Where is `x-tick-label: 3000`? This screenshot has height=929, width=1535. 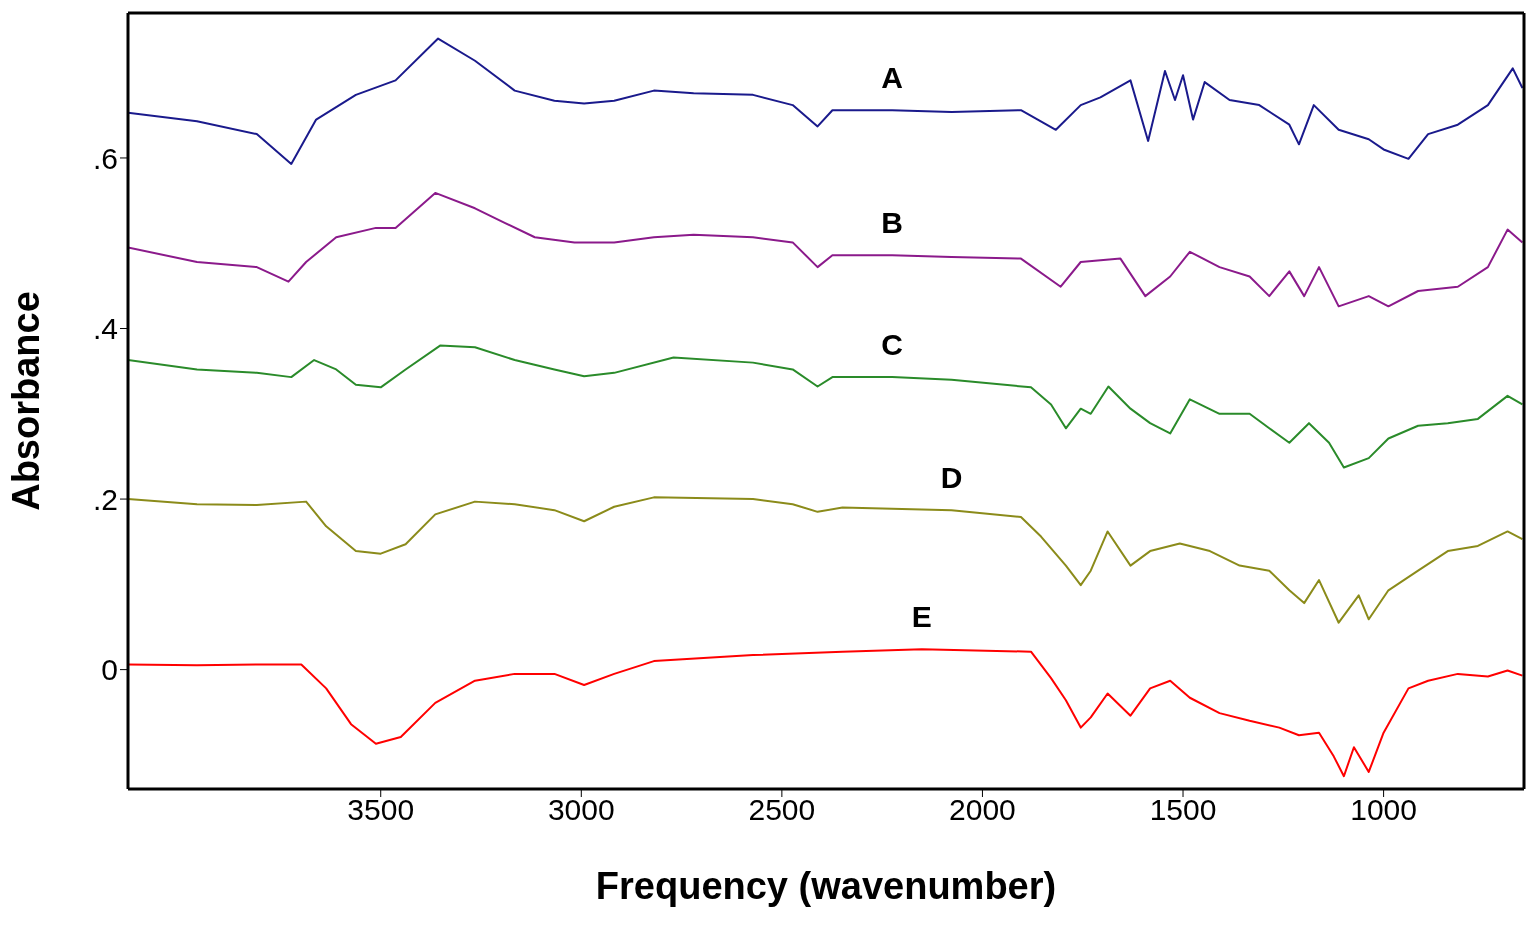
x-tick-label: 3000 is located at coordinates (581, 810).